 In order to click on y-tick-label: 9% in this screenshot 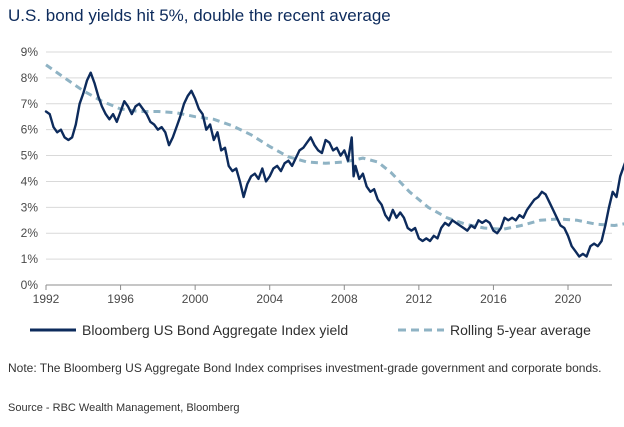, I will do `click(30, 52)`.